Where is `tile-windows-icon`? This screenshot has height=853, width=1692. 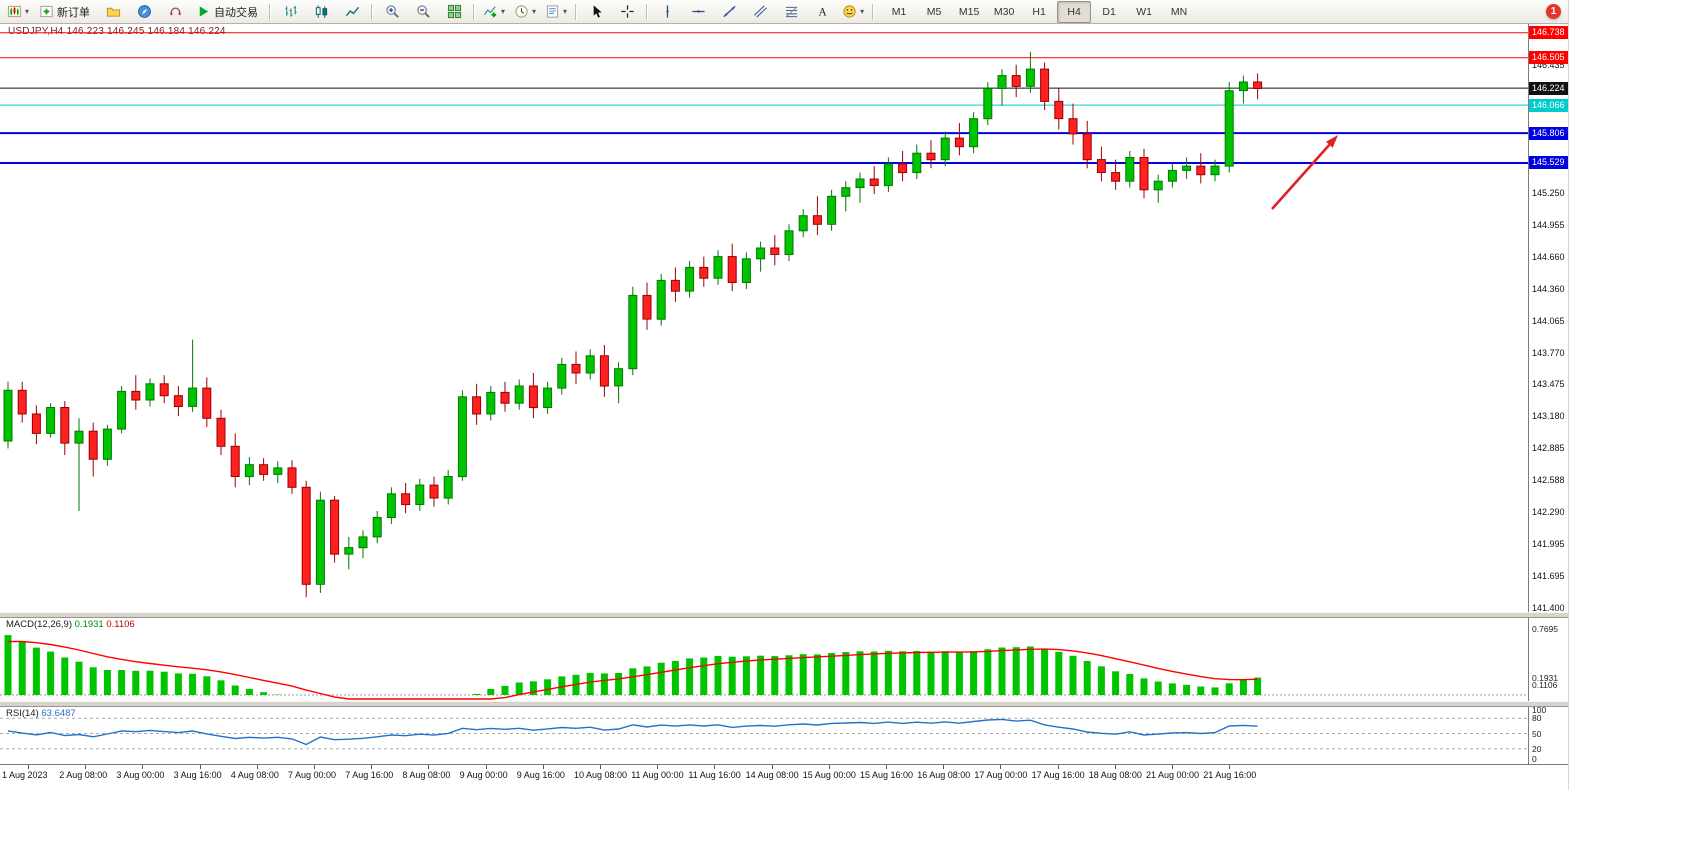
tile-windows-icon is located at coordinates (454, 11).